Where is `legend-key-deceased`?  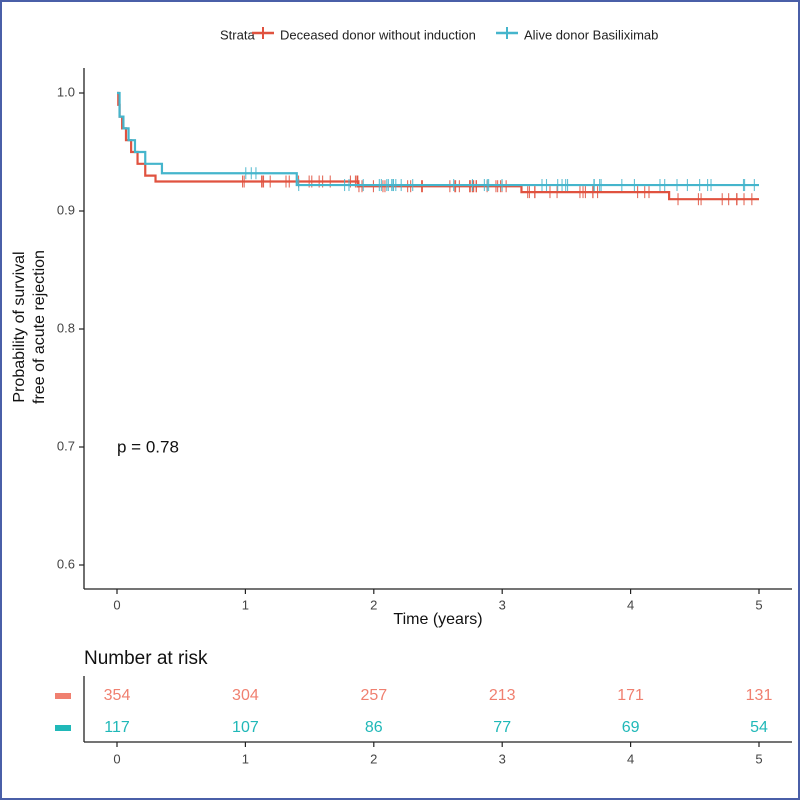 legend-key-deceased is located at coordinates (263, 33).